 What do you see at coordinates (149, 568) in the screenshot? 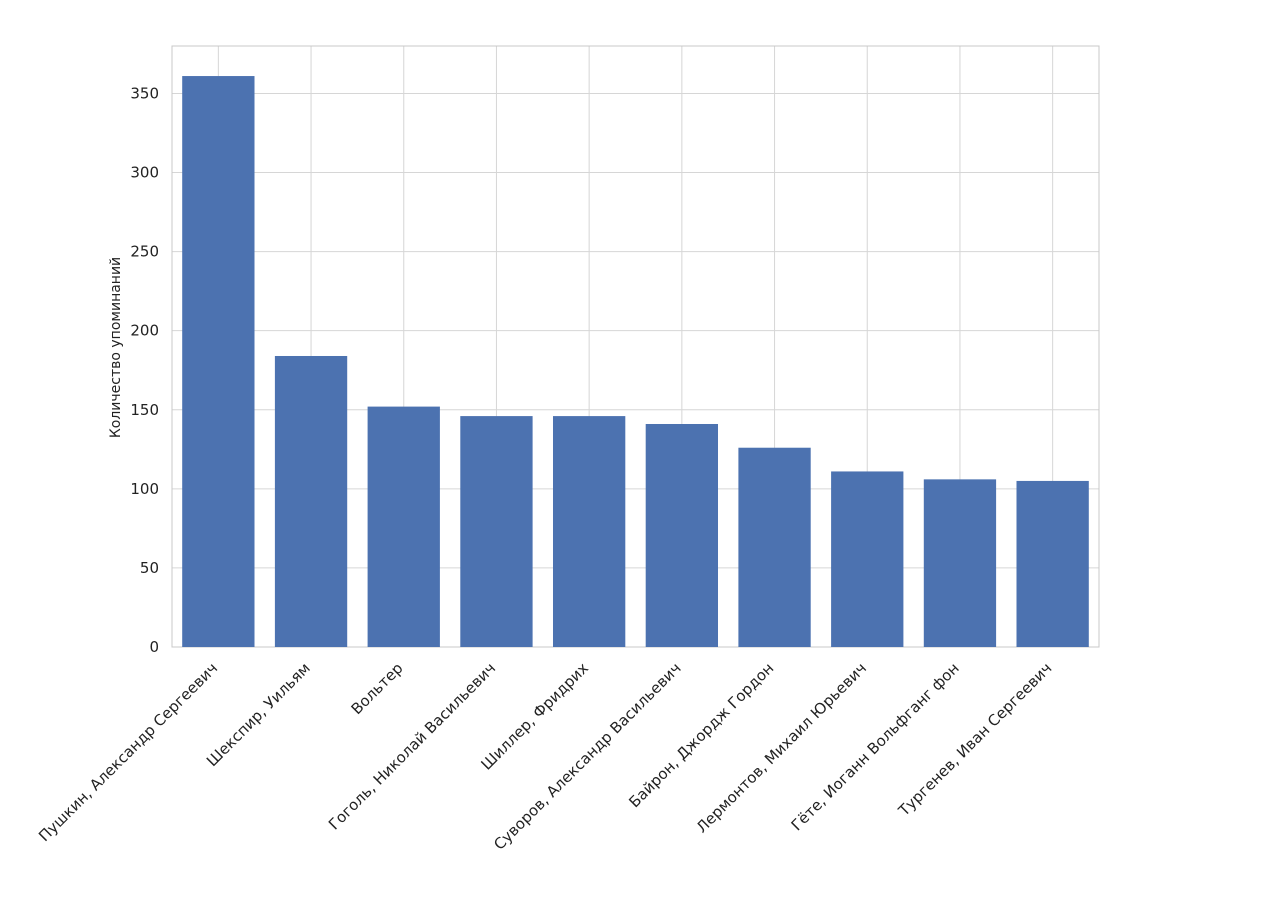
I see `y-tick-label: 50` at bounding box center [149, 568].